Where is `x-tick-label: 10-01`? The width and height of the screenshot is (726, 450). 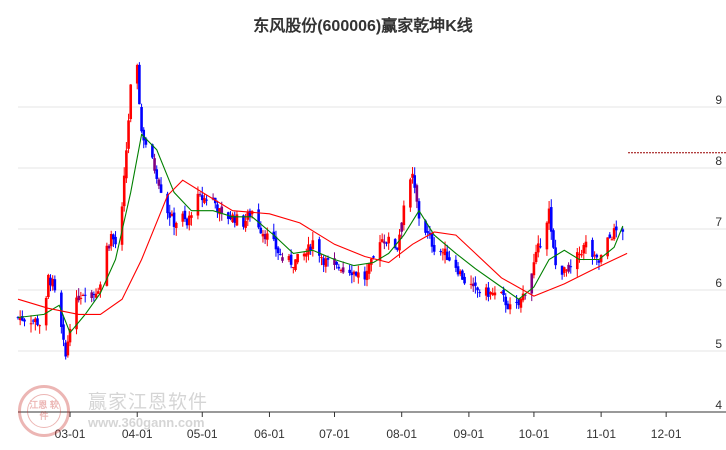
x-tick-label: 10-01 is located at coordinates (534, 434).